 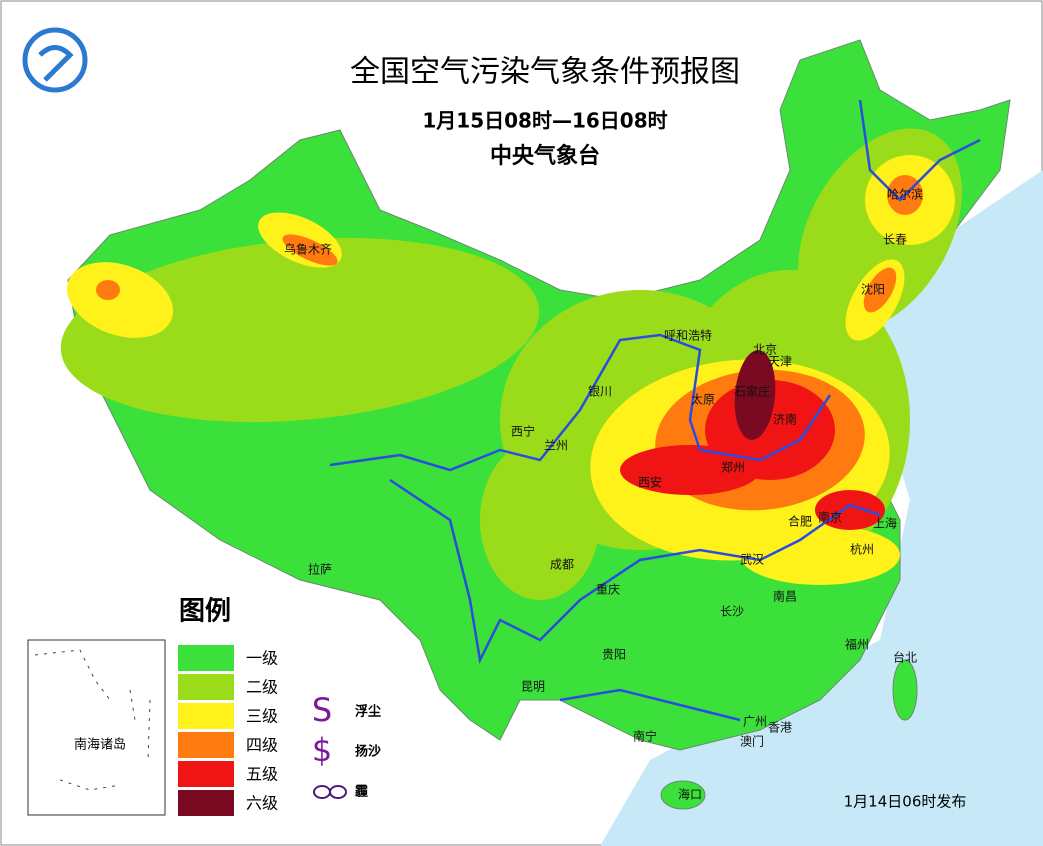 I want to click on city-label: 台北, so click(x=905, y=657).